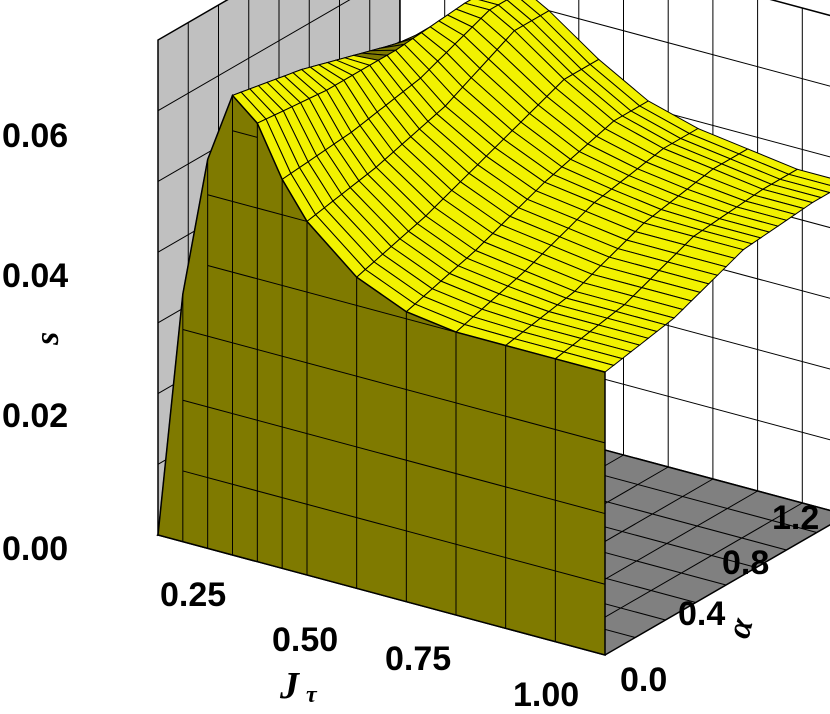 The image size is (830, 714). I want to click on x-axis-label-subscript: τ, so click(312, 695).